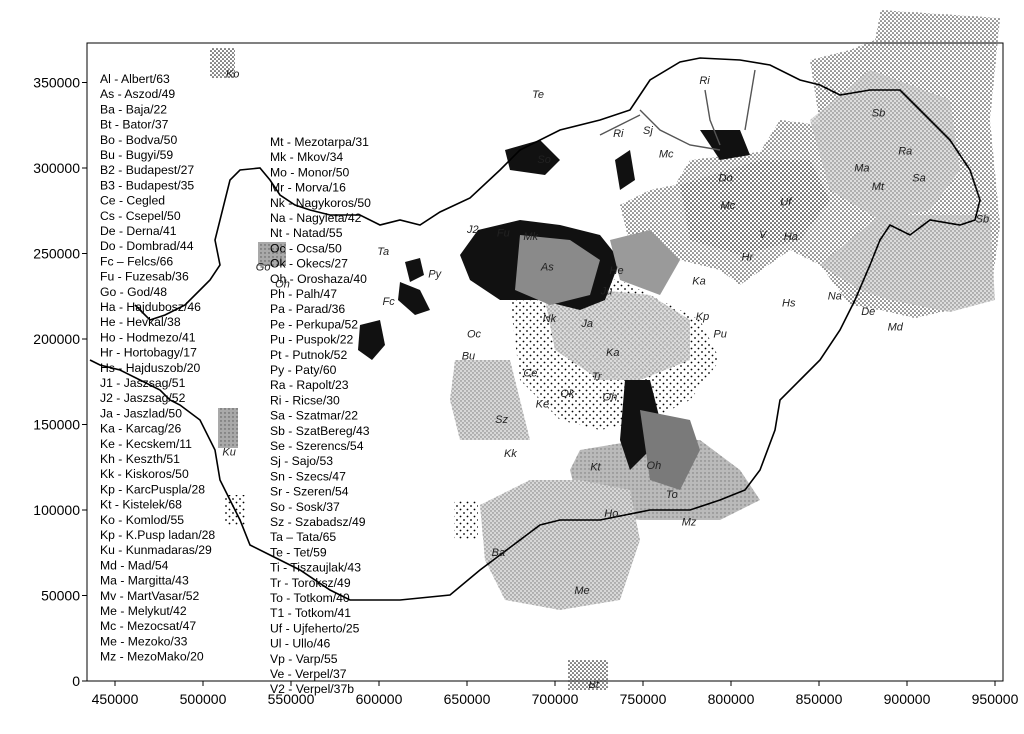 The image size is (1024, 734). I want to click on legend-entry: Mr - Morva/16, so click(308, 188).